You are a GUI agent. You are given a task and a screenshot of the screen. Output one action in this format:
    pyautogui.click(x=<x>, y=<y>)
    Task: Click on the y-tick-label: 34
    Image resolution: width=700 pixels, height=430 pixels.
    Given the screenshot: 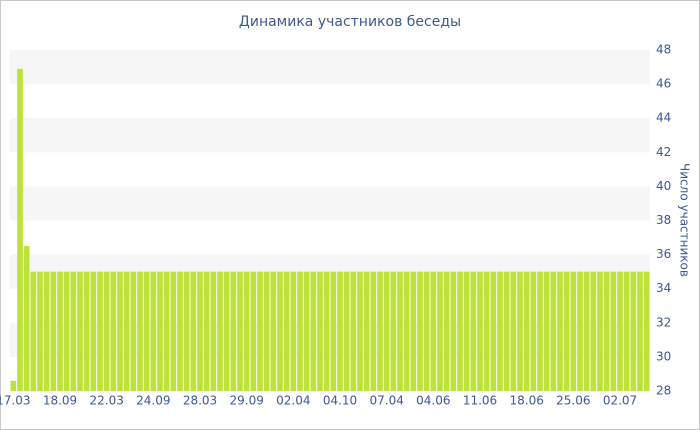 What is the action you would take?
    pyautogui.click(x=663, y=288)
    